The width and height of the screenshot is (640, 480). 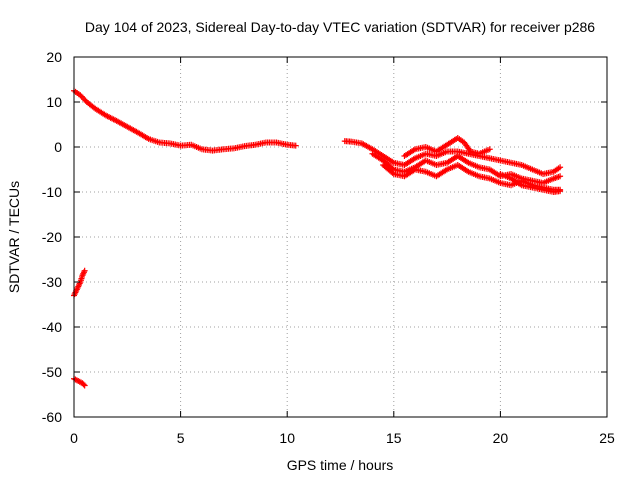 What do you see at coordinates (52, 237) in the screenshot?
I see `y-tick-label: -20` at bounding box center [52, 237].